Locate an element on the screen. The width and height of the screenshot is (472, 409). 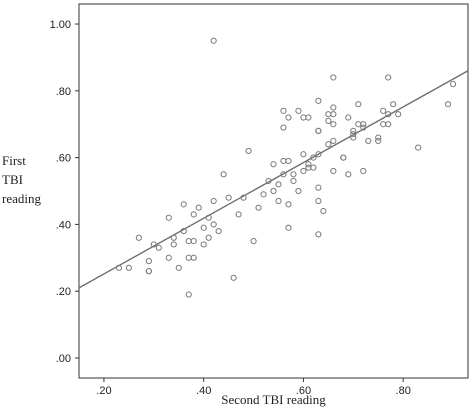
x-axis-label: Second TBI reading is located at coordinates (273, 399).